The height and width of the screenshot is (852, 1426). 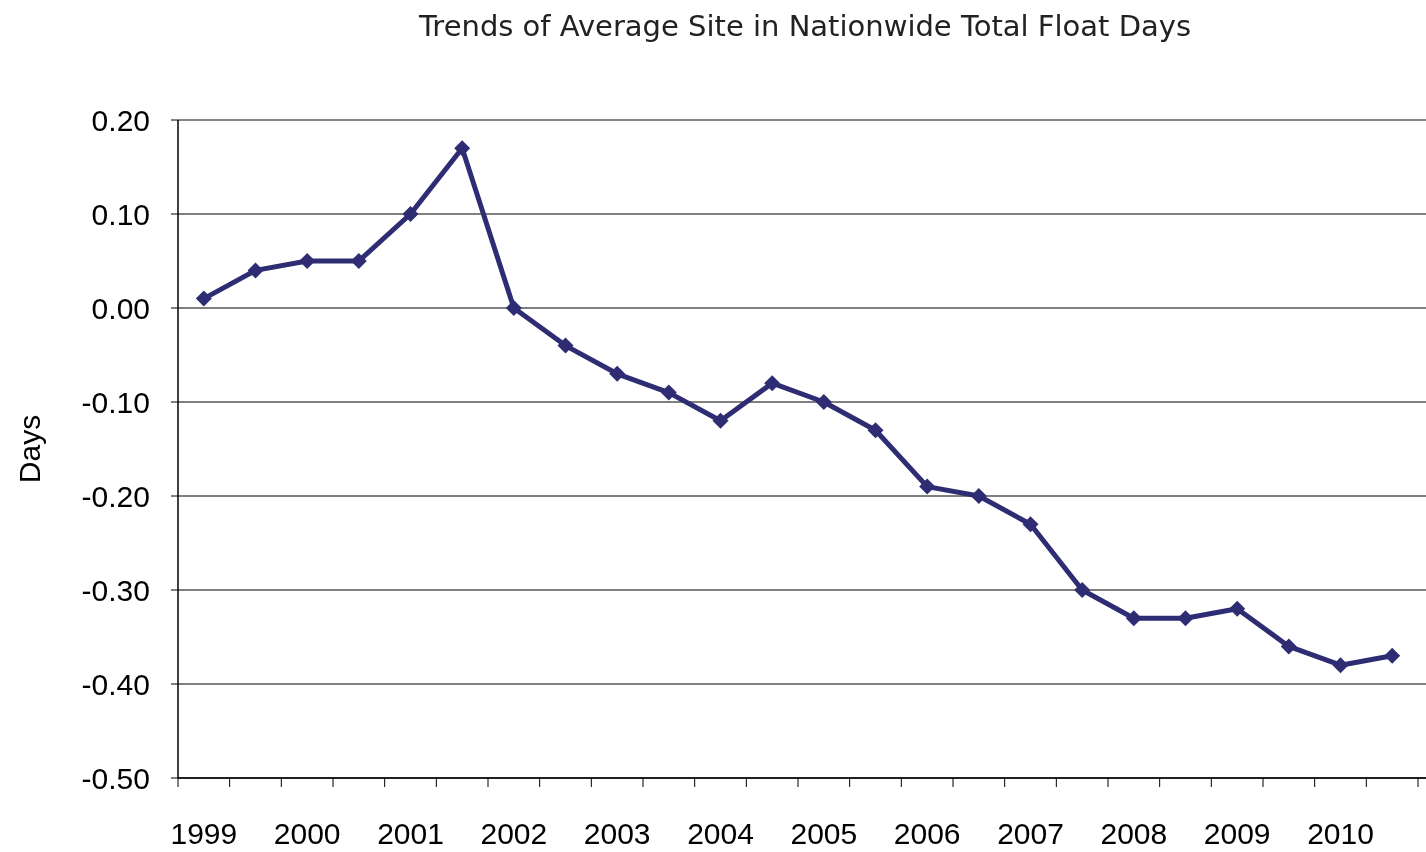 I want to click on y-tick-label: -0.20, so click(x=115, y=496).